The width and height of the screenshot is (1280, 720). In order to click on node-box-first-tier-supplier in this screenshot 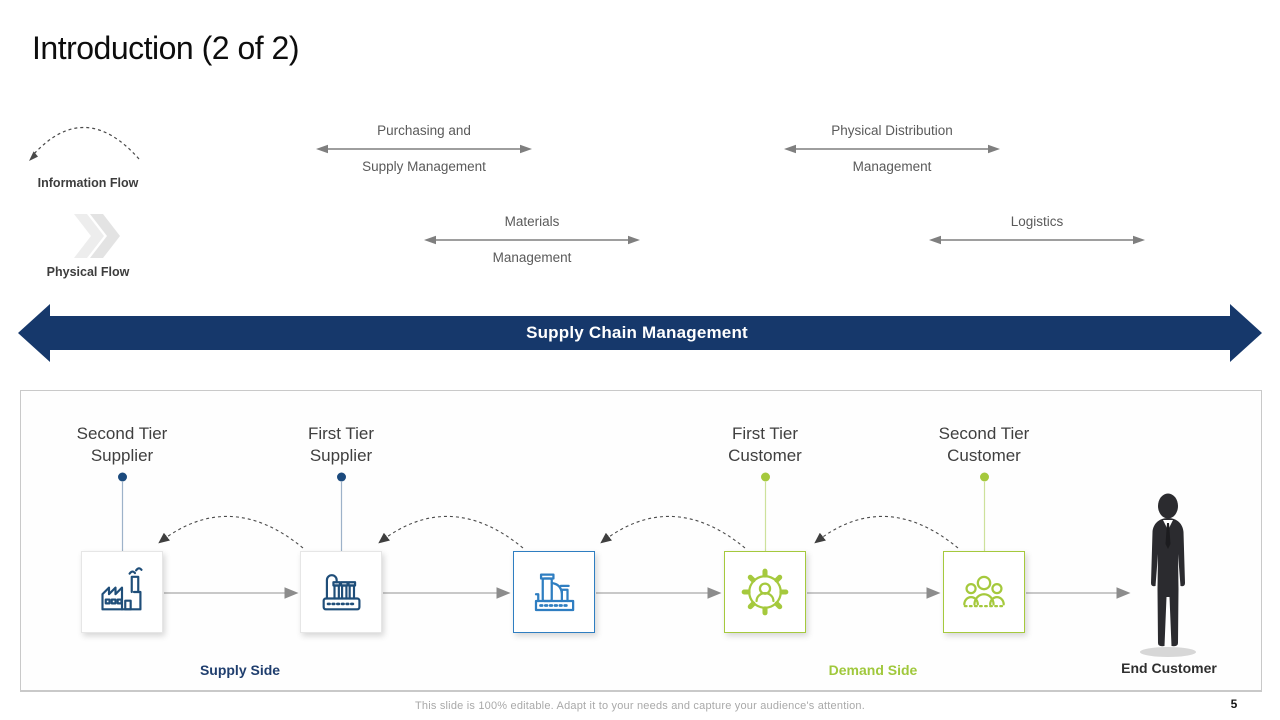, I will do `click(341, 592)`.